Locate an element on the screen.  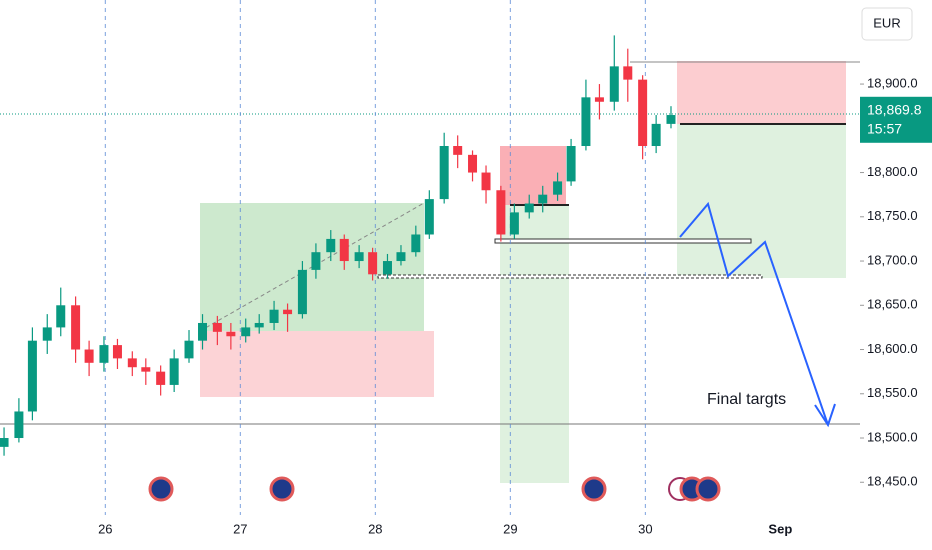
countdown: 15:57 is located at coordinates (884, 128).